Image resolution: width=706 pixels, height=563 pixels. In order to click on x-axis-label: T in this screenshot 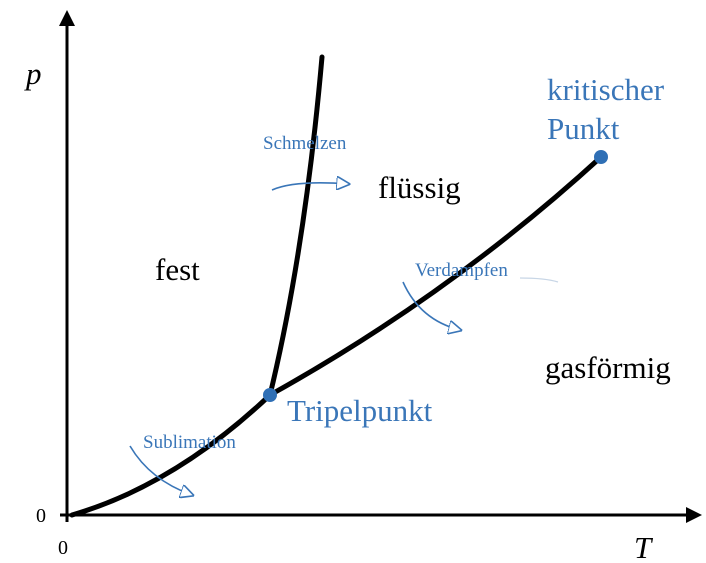, I will do `click(644, 546)`.